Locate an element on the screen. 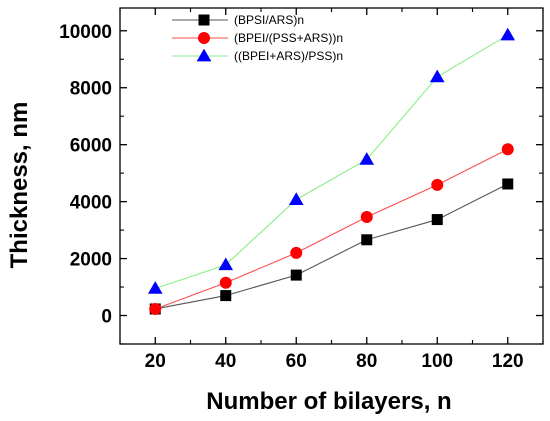 The height and width of the screenshot is (421, 550). y-tick-label: 6000 is located at coordinates (91, 146).